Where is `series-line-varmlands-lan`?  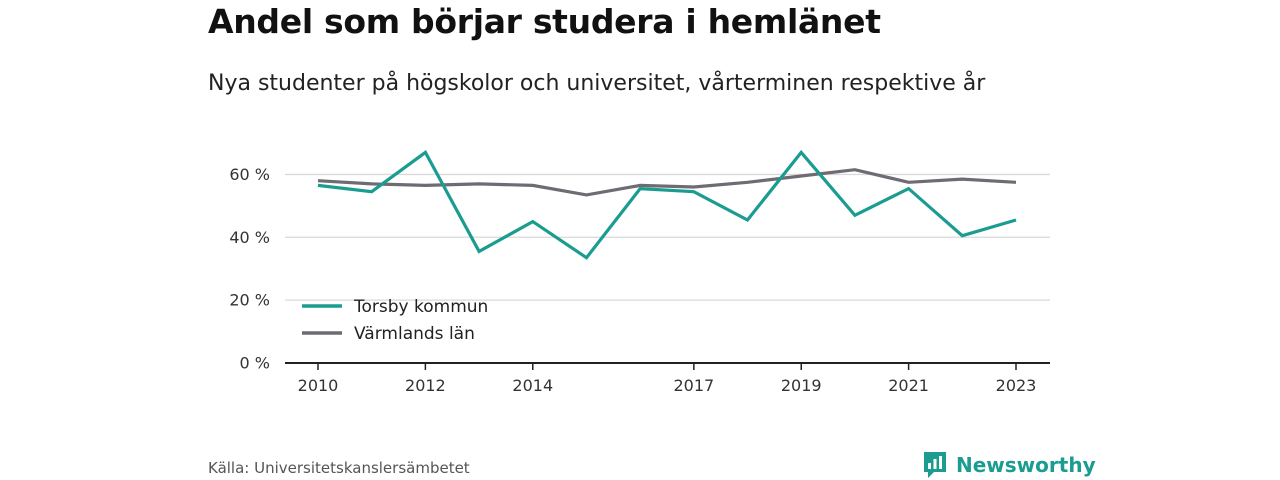
series-line-varmlands-lan is located at coordinates (667, 182).